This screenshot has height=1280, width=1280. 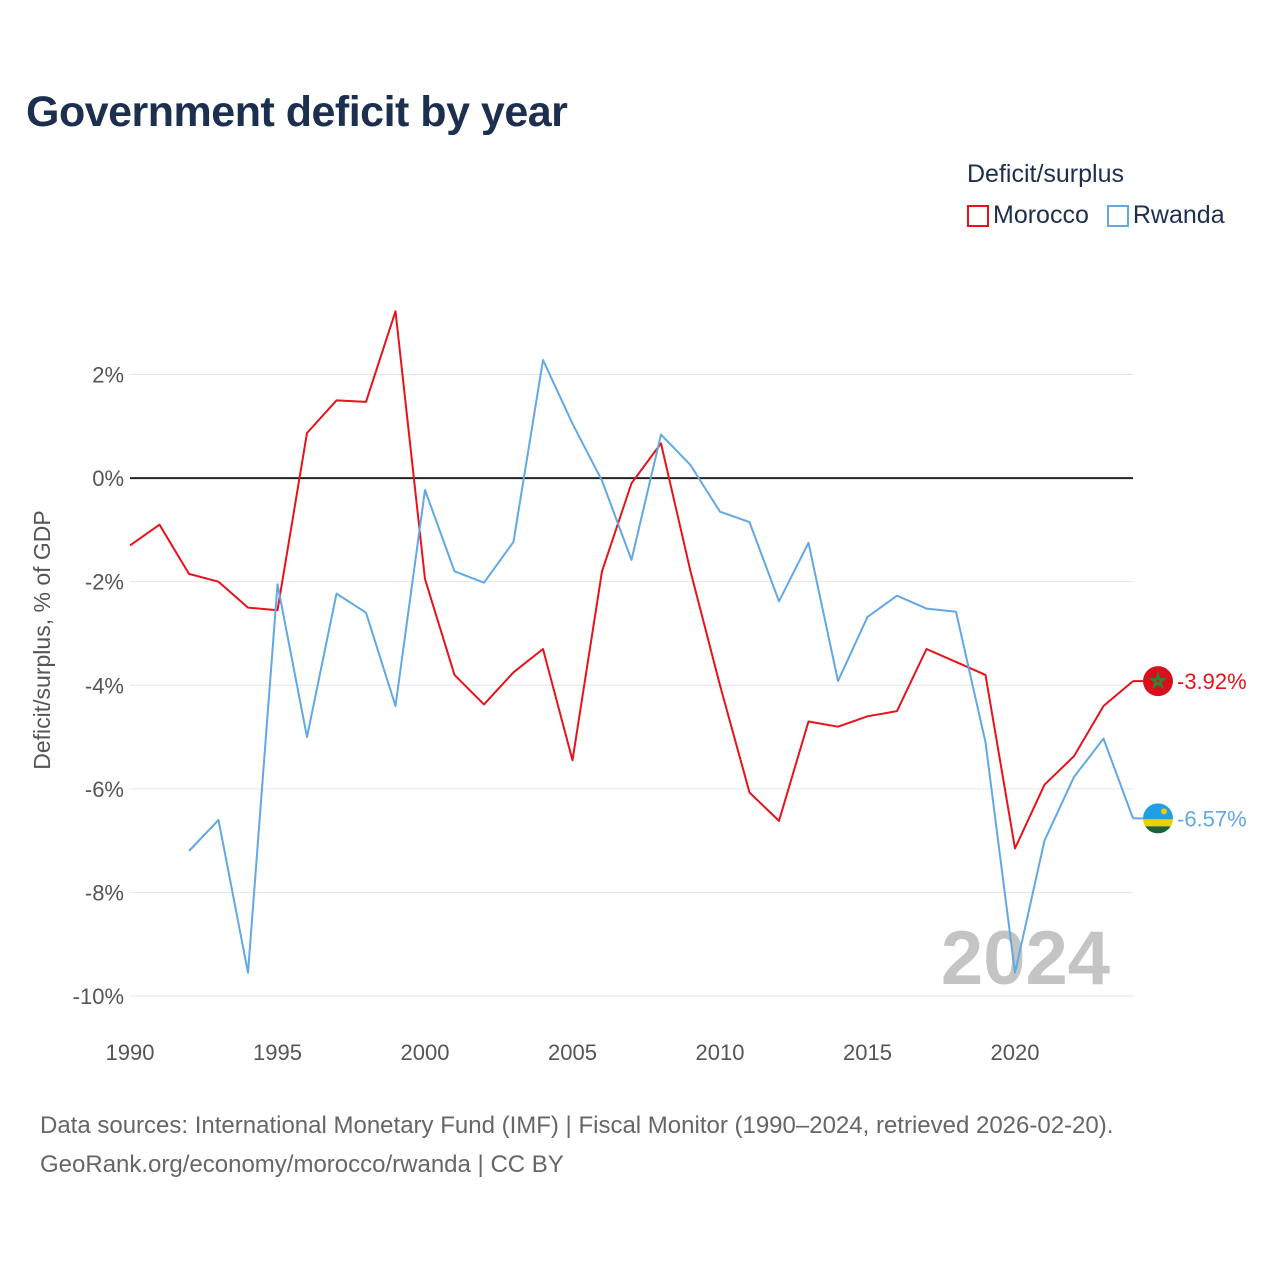 What do you see at coordinates (572, 1052) in the screenshot?
I see `x-tick-label: 2005` at bounding box center [572, 1052].